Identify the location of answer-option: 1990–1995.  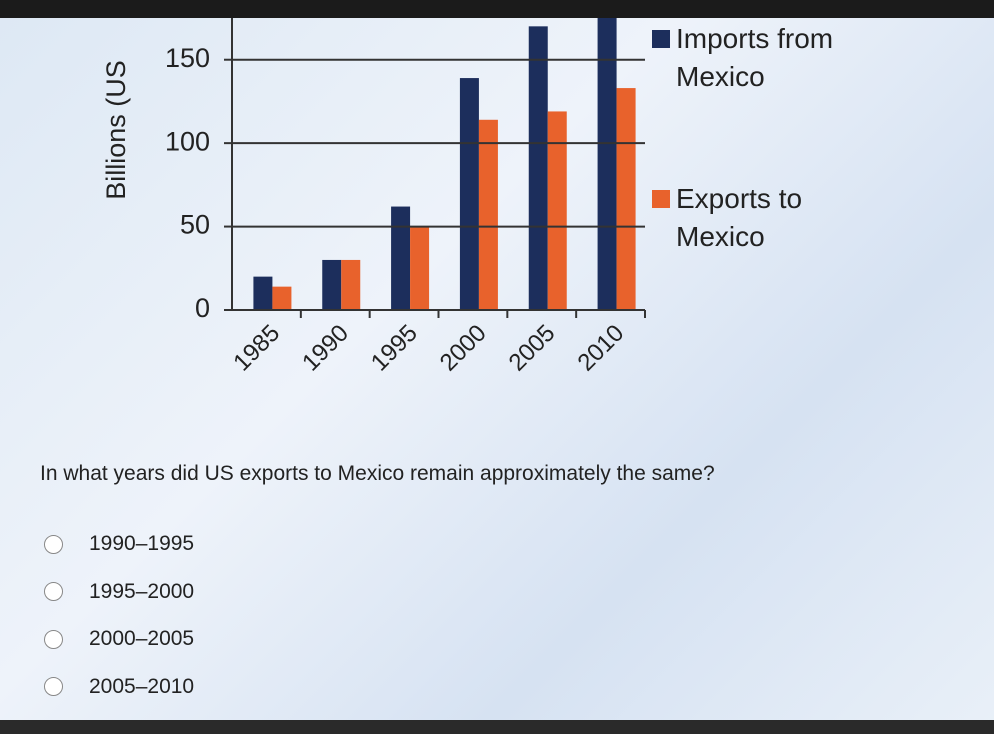
(119, 544).